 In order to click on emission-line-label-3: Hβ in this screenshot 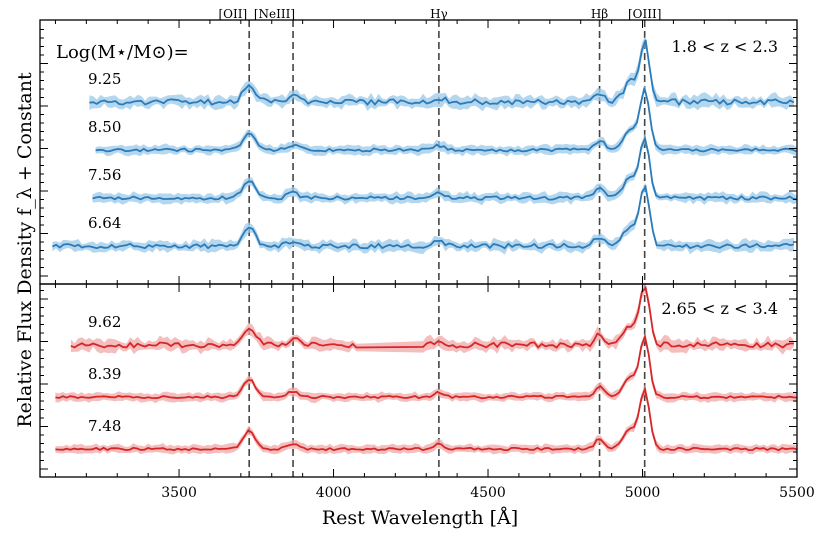, I will do `click(599, 14)`.